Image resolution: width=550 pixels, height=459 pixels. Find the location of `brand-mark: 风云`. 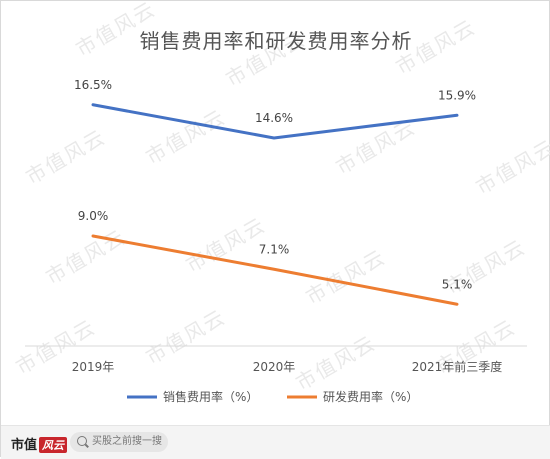

brand-mark: 风云 is located at coordinates (53, 445).